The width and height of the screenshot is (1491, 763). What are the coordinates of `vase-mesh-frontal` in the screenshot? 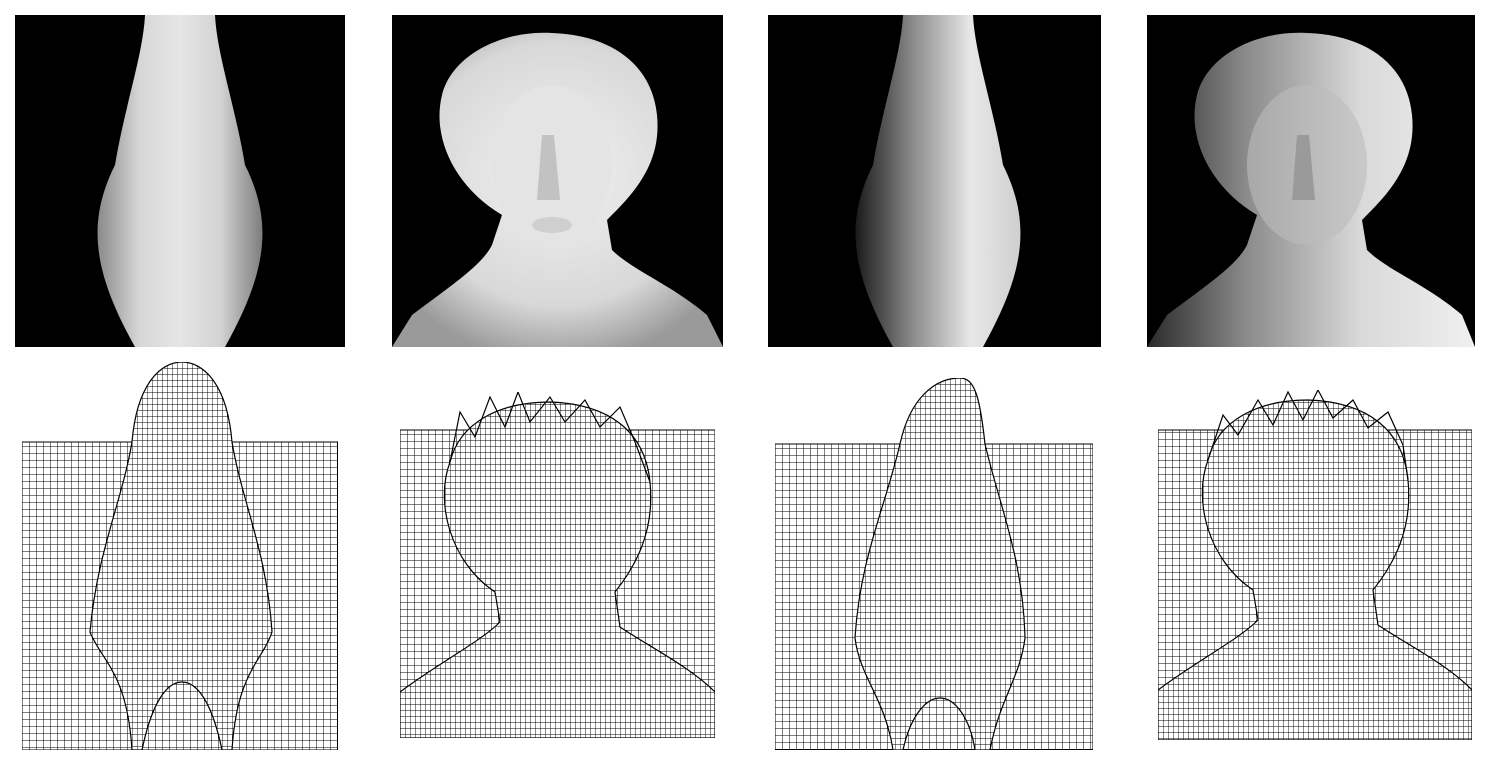 It's located at (180, 556).